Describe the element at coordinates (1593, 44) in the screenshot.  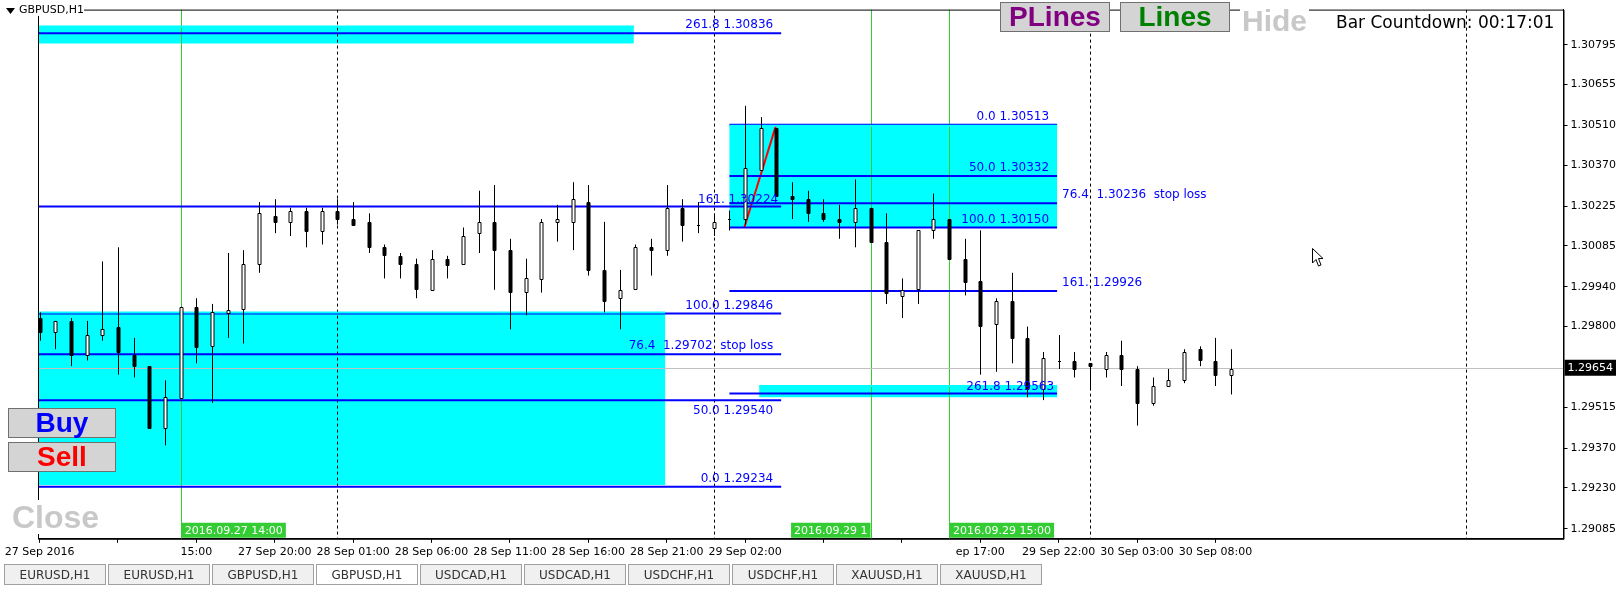
I see `y-tick-label: 1.30795` at that location.